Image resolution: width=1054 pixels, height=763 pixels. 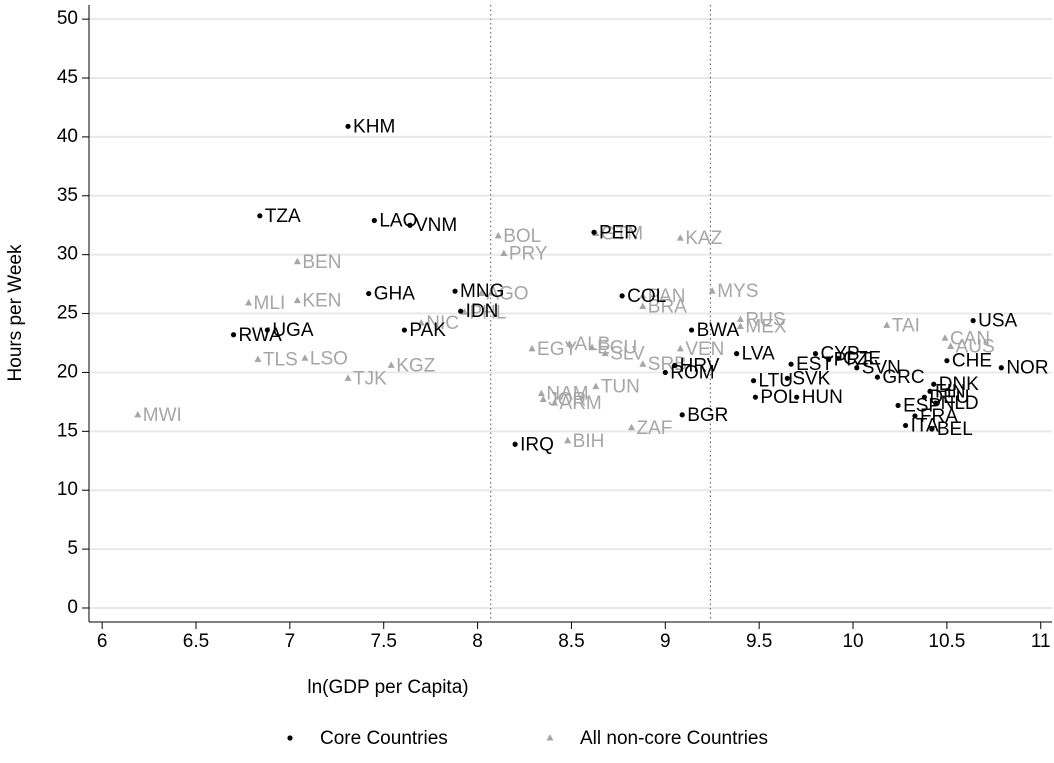 What do you see at coordinates (415, 365) in the screenshot?
I see `point-label: KGZ` at bounding box center [415, 365].